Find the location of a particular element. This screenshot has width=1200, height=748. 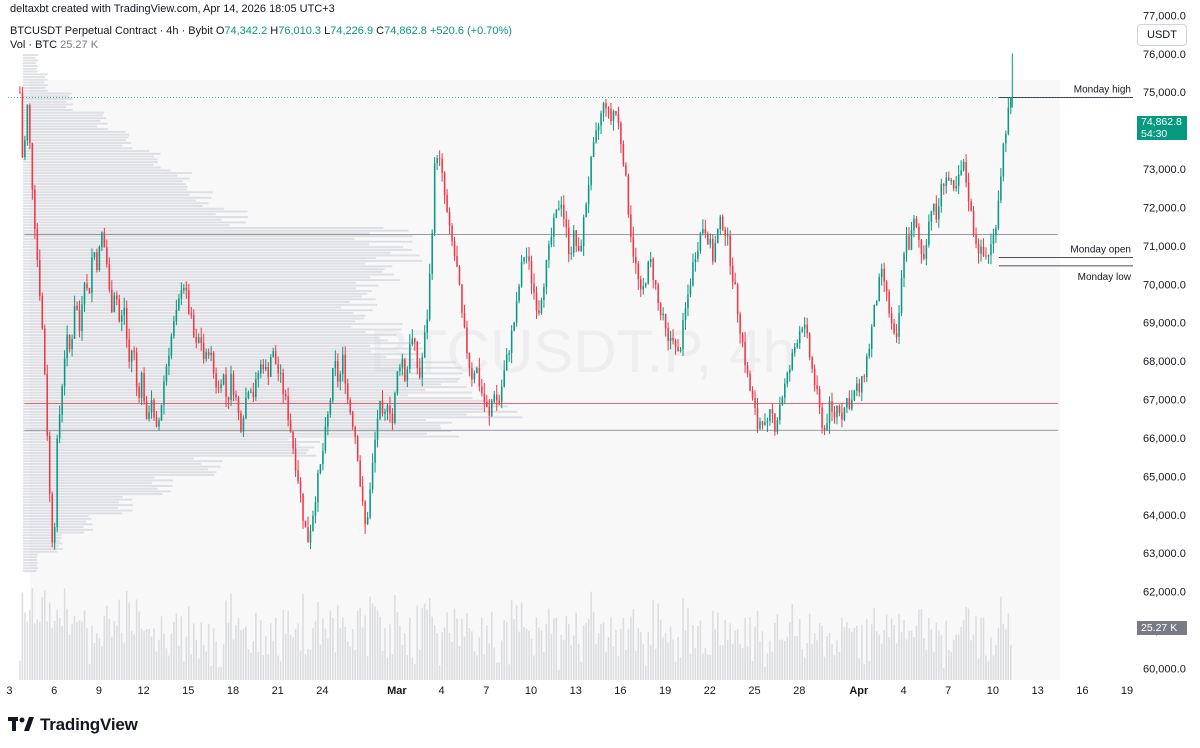

time-tick-label: 4 is located at coordinates (442, 691).